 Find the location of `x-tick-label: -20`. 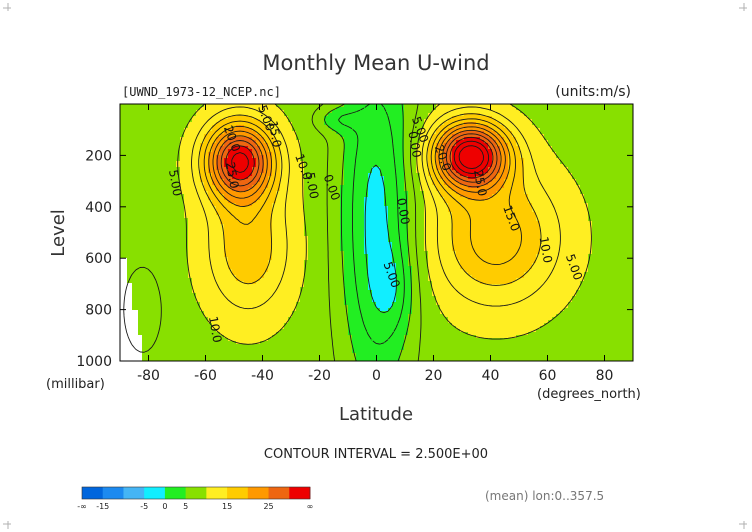

x-tick-label: -20 is located at coordinates (319, 376).